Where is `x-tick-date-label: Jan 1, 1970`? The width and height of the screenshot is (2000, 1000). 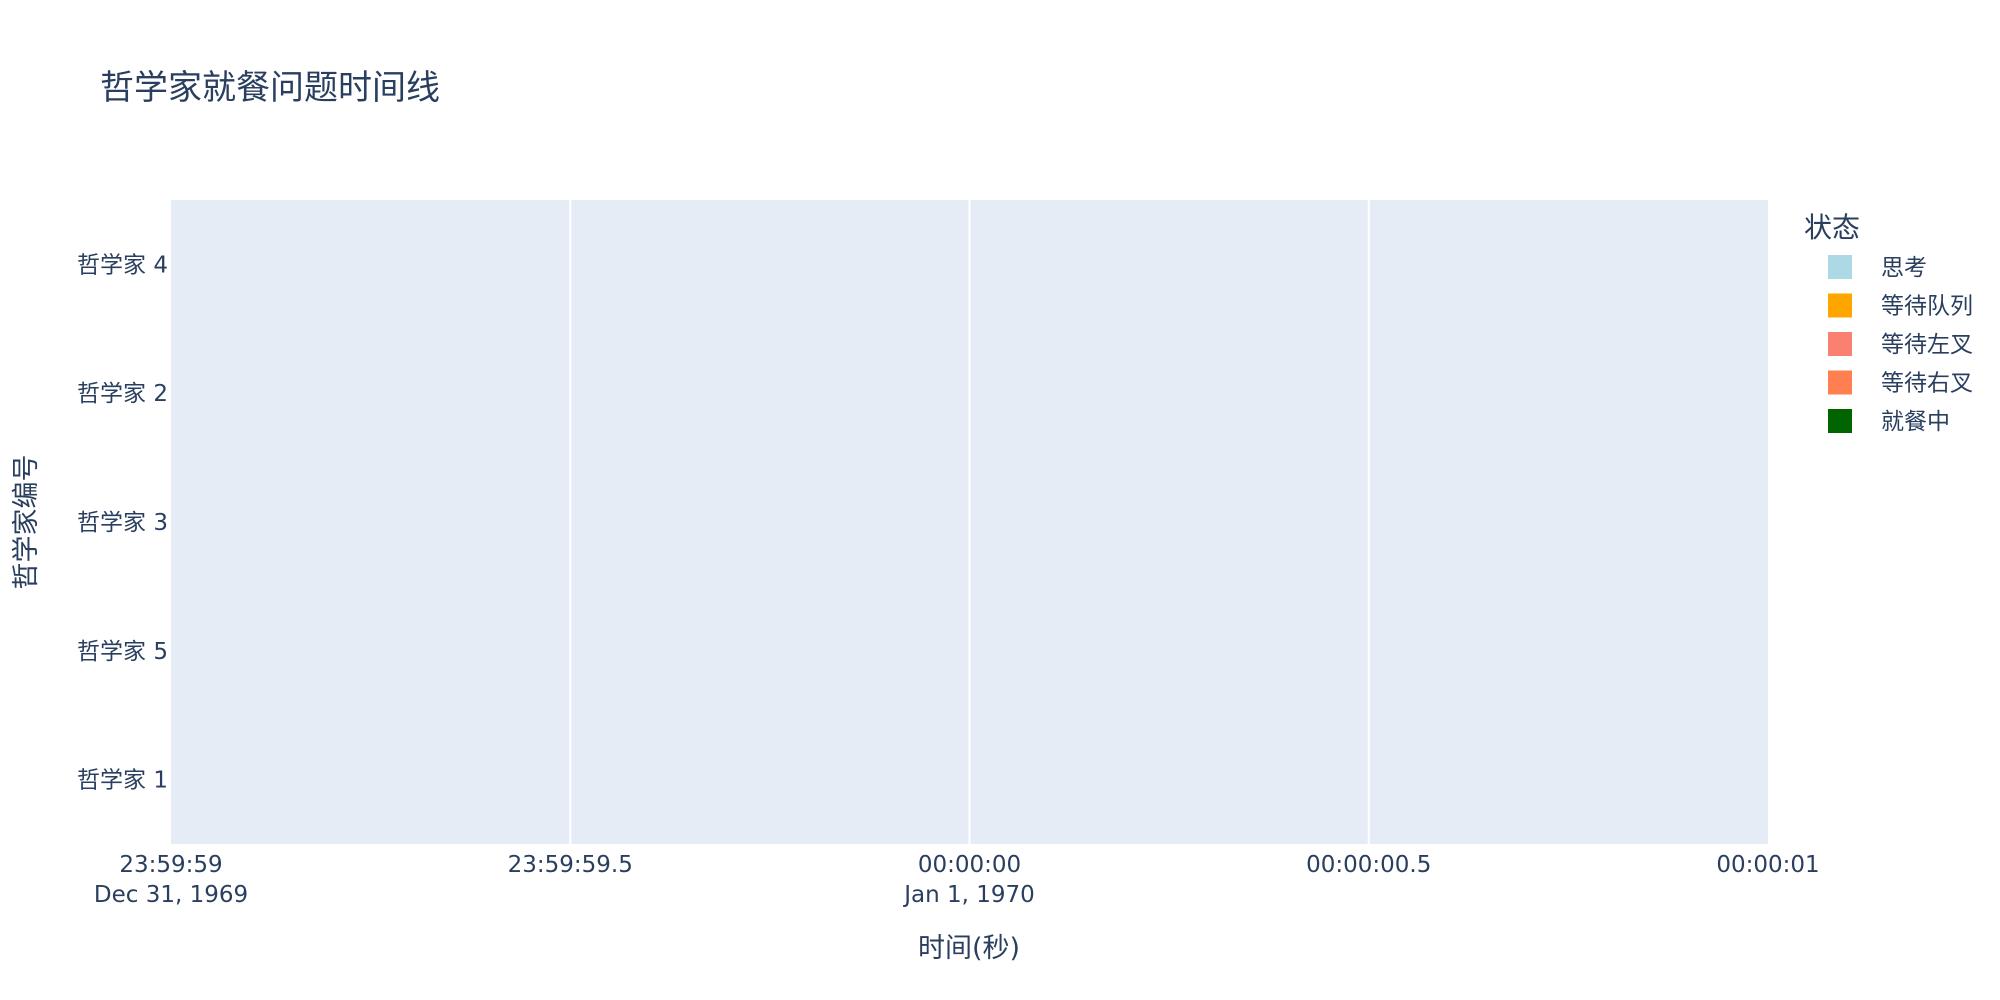
x-tick-date-label: Jan 1, 1970 is located at coordinates (968, 895).